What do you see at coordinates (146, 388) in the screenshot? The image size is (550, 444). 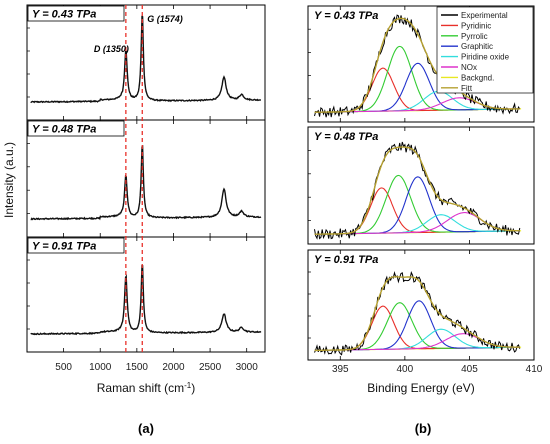 I see `raman-x-axis-title: Raman shift (cm-1)` at bounding box center [146, 388].